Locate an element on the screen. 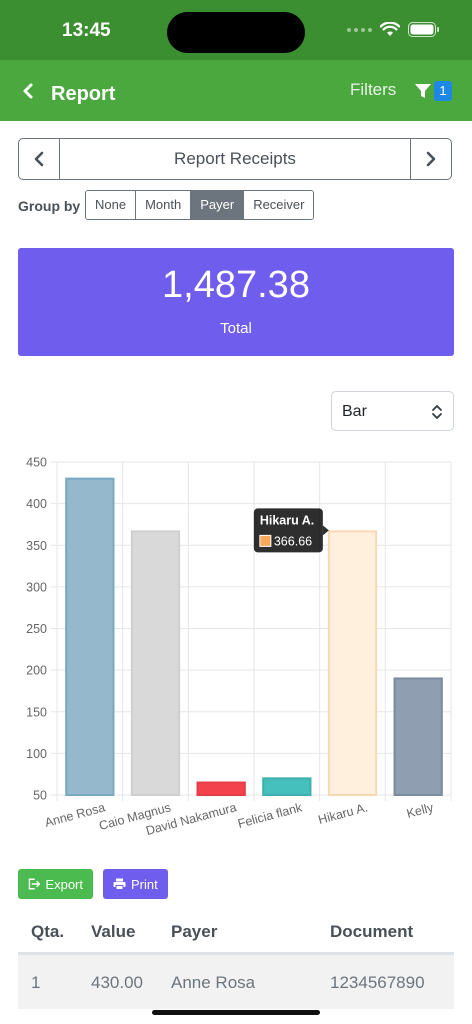  tooltip-swatch is located at coordinates (265, 540).